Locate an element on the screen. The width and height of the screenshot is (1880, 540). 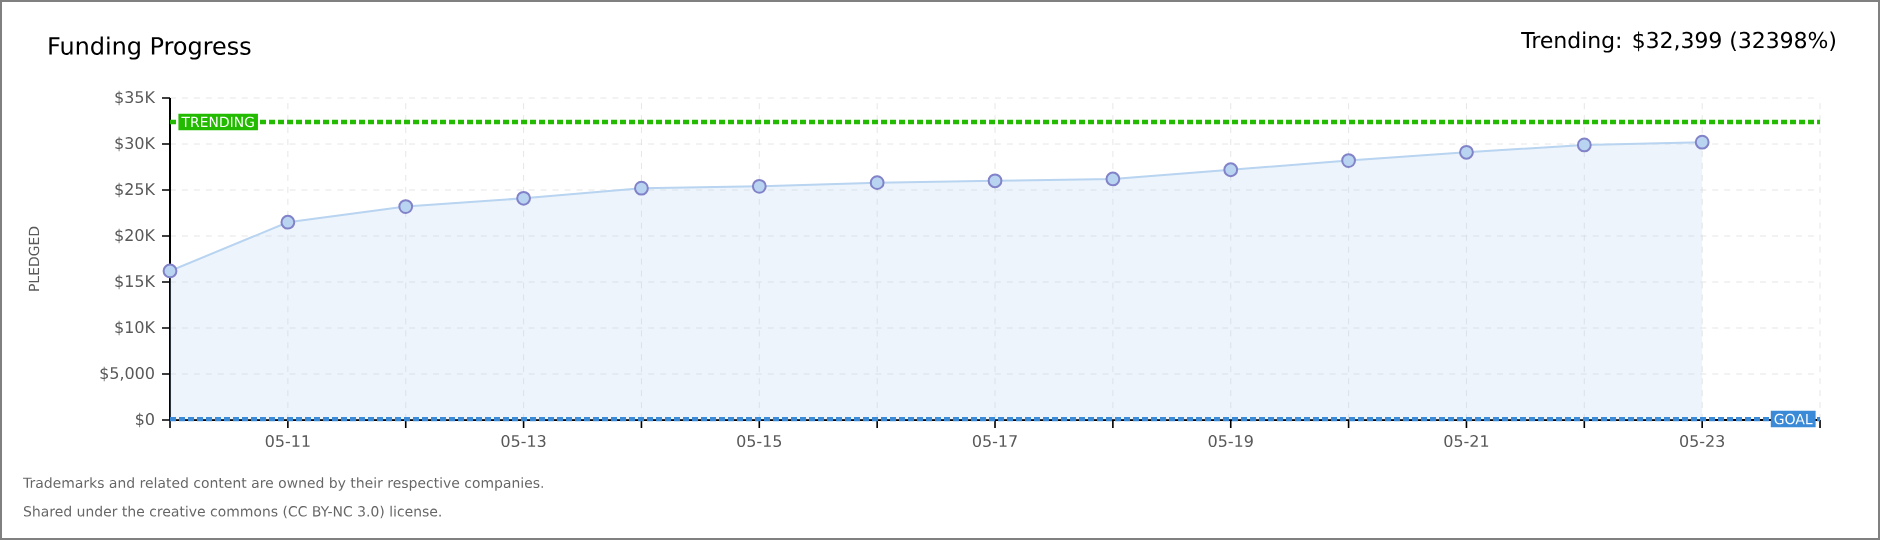
chart-title: Funding Progress is located at coordinates (150, 48).